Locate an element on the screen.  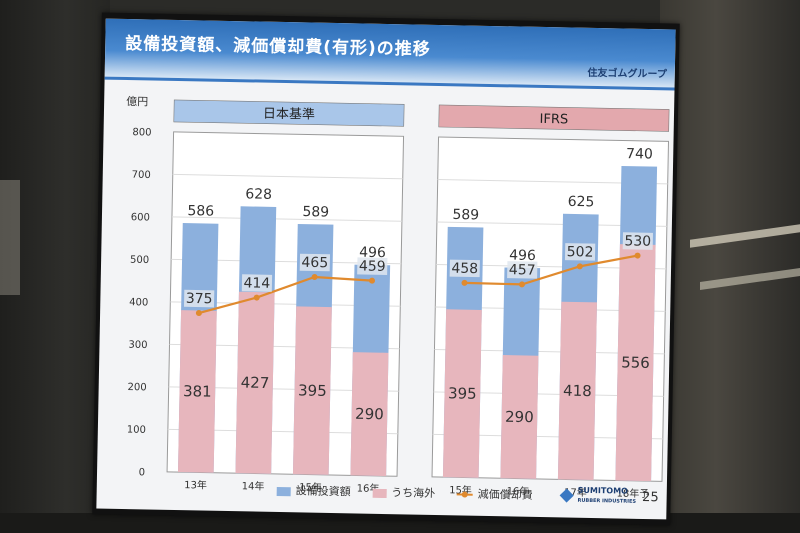
label-overseas-1-0: 395 is located at coordinates (462, 393).